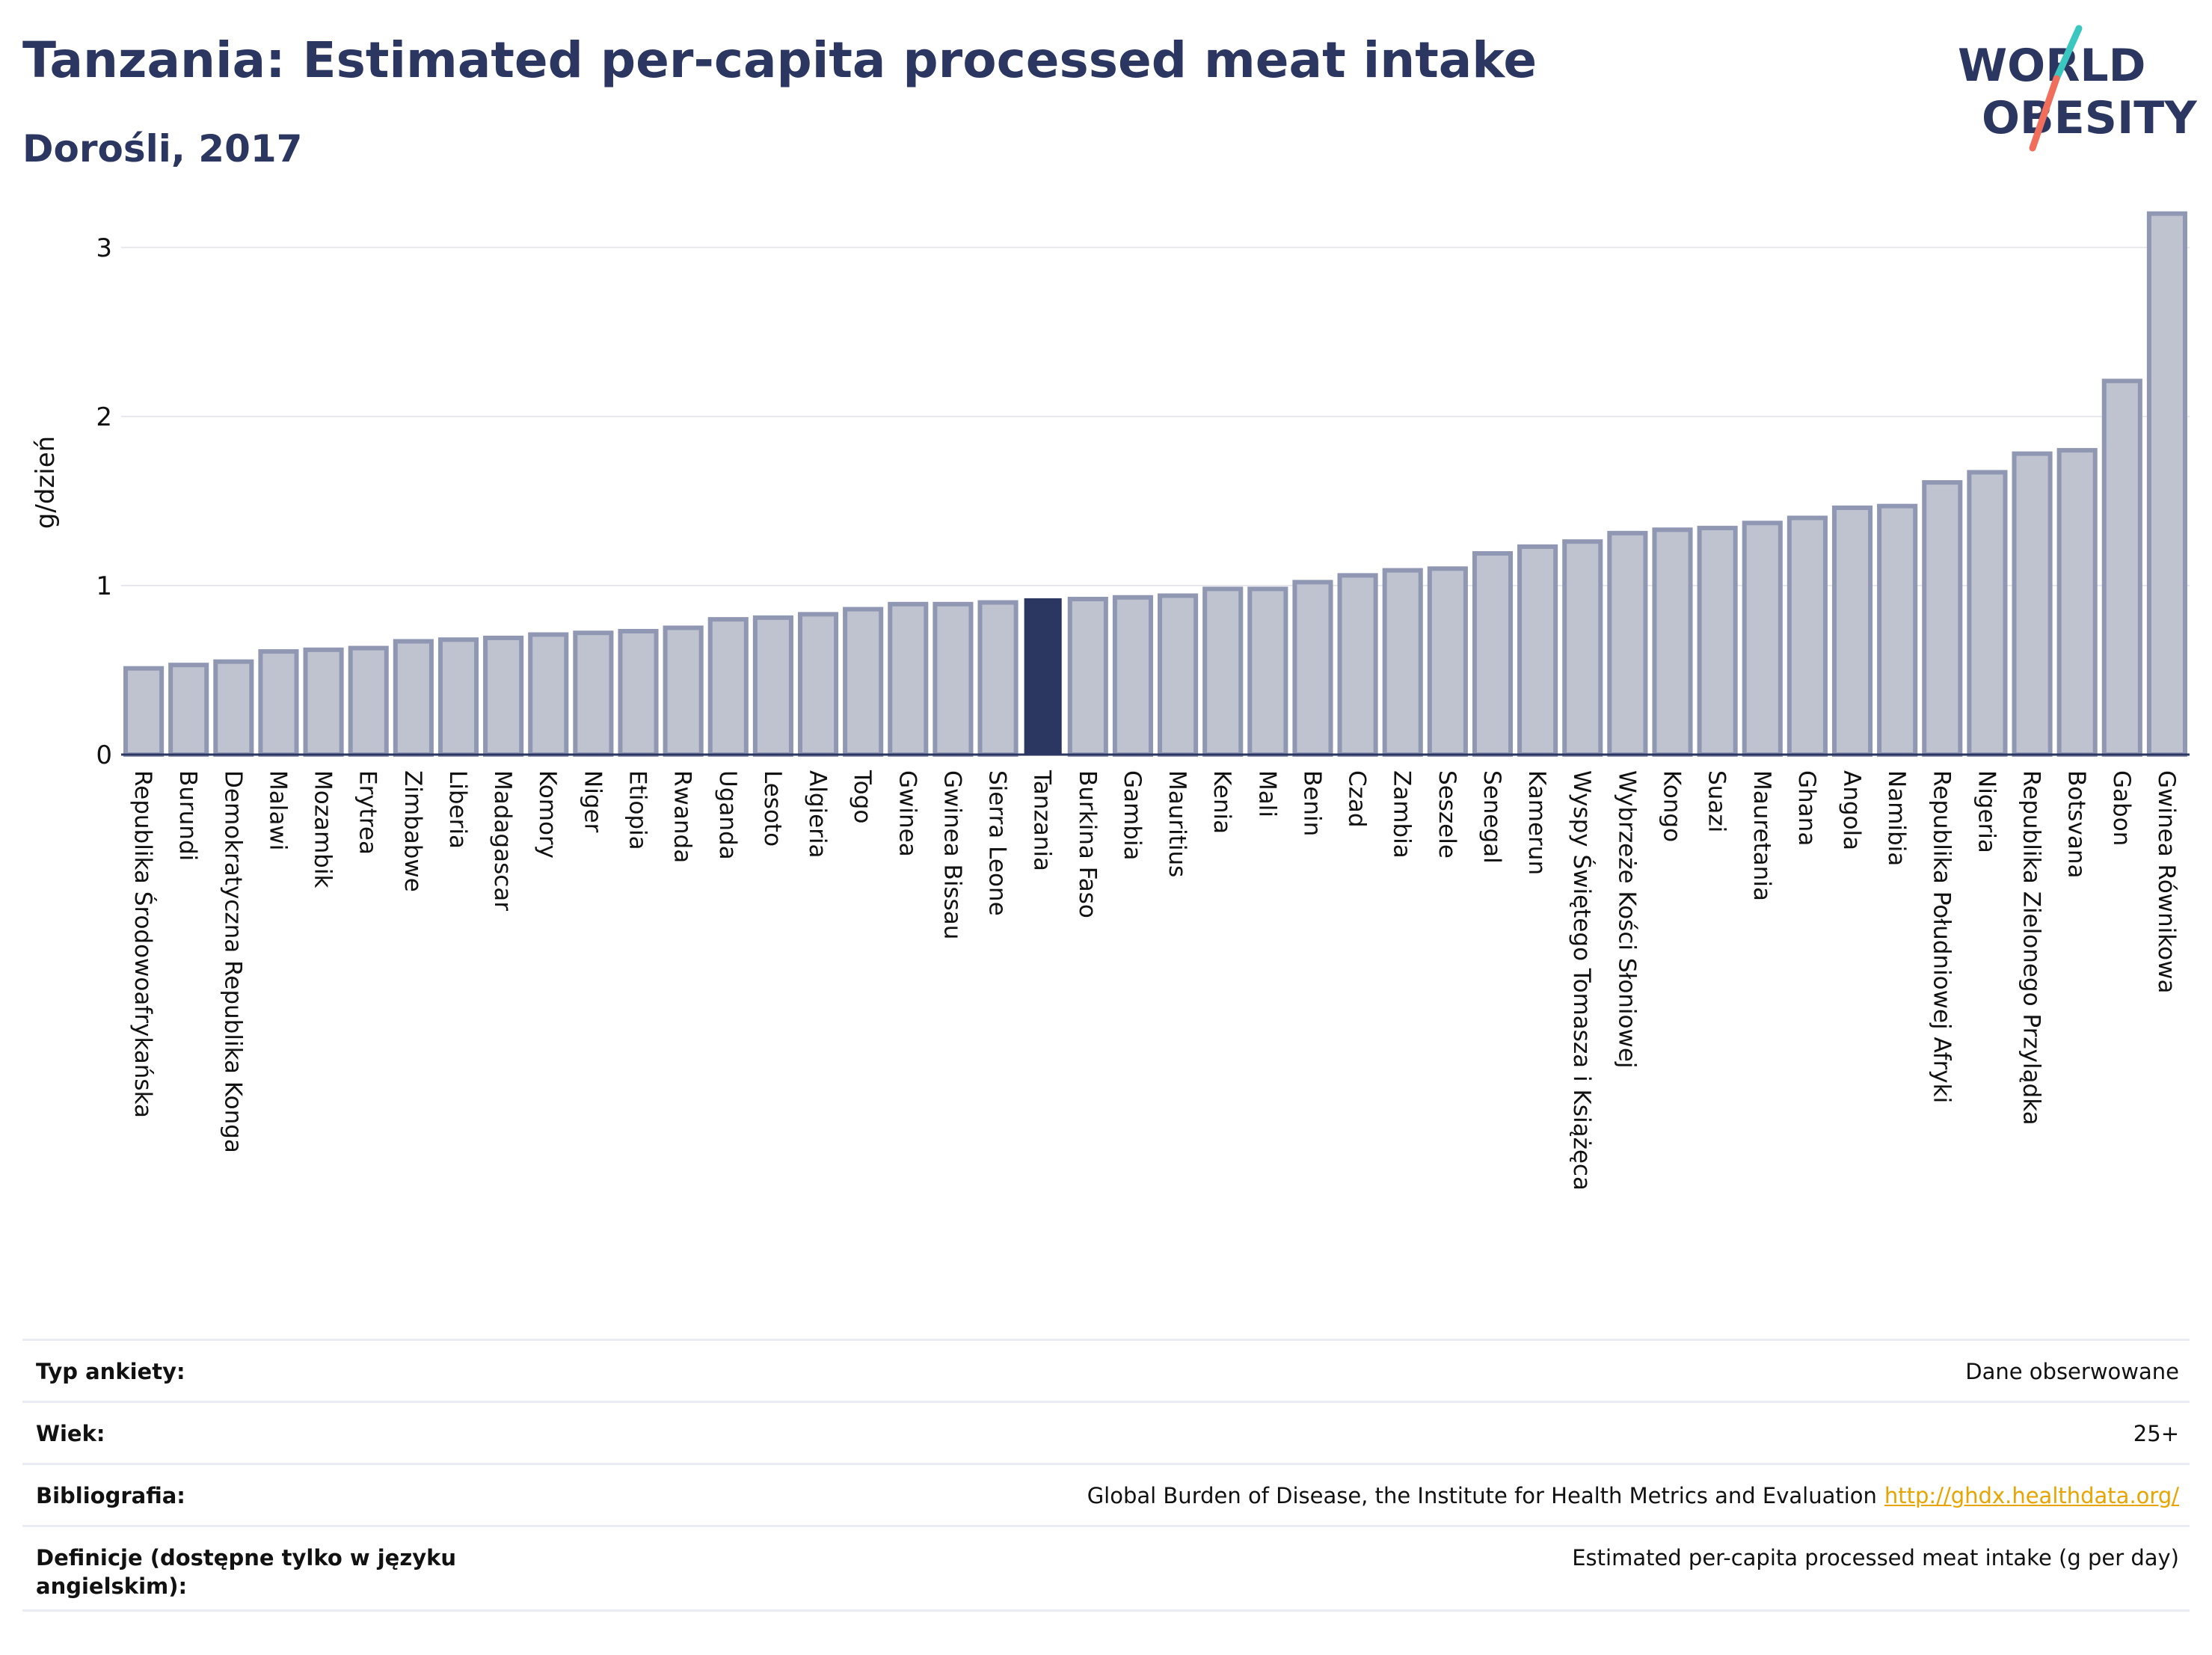 This screenshot has height=1655, width=2212. Describe the element at coordinates (1851, 810) in the screenshot. I see `x-tick-label: Angola` at that location.